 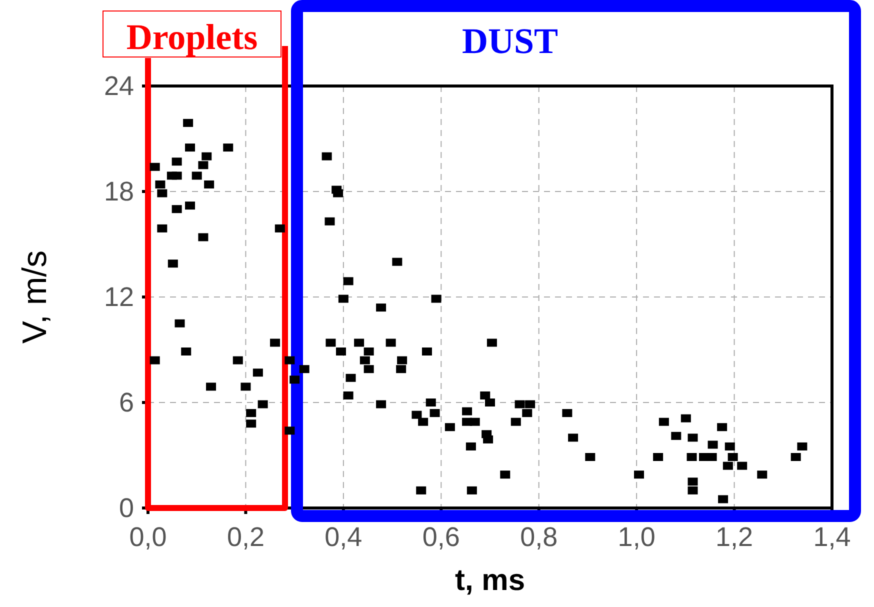 What do you see at coordinates (510, 41) in the screenshot?
I see `text: DUST` at bounding box center [510, 41].